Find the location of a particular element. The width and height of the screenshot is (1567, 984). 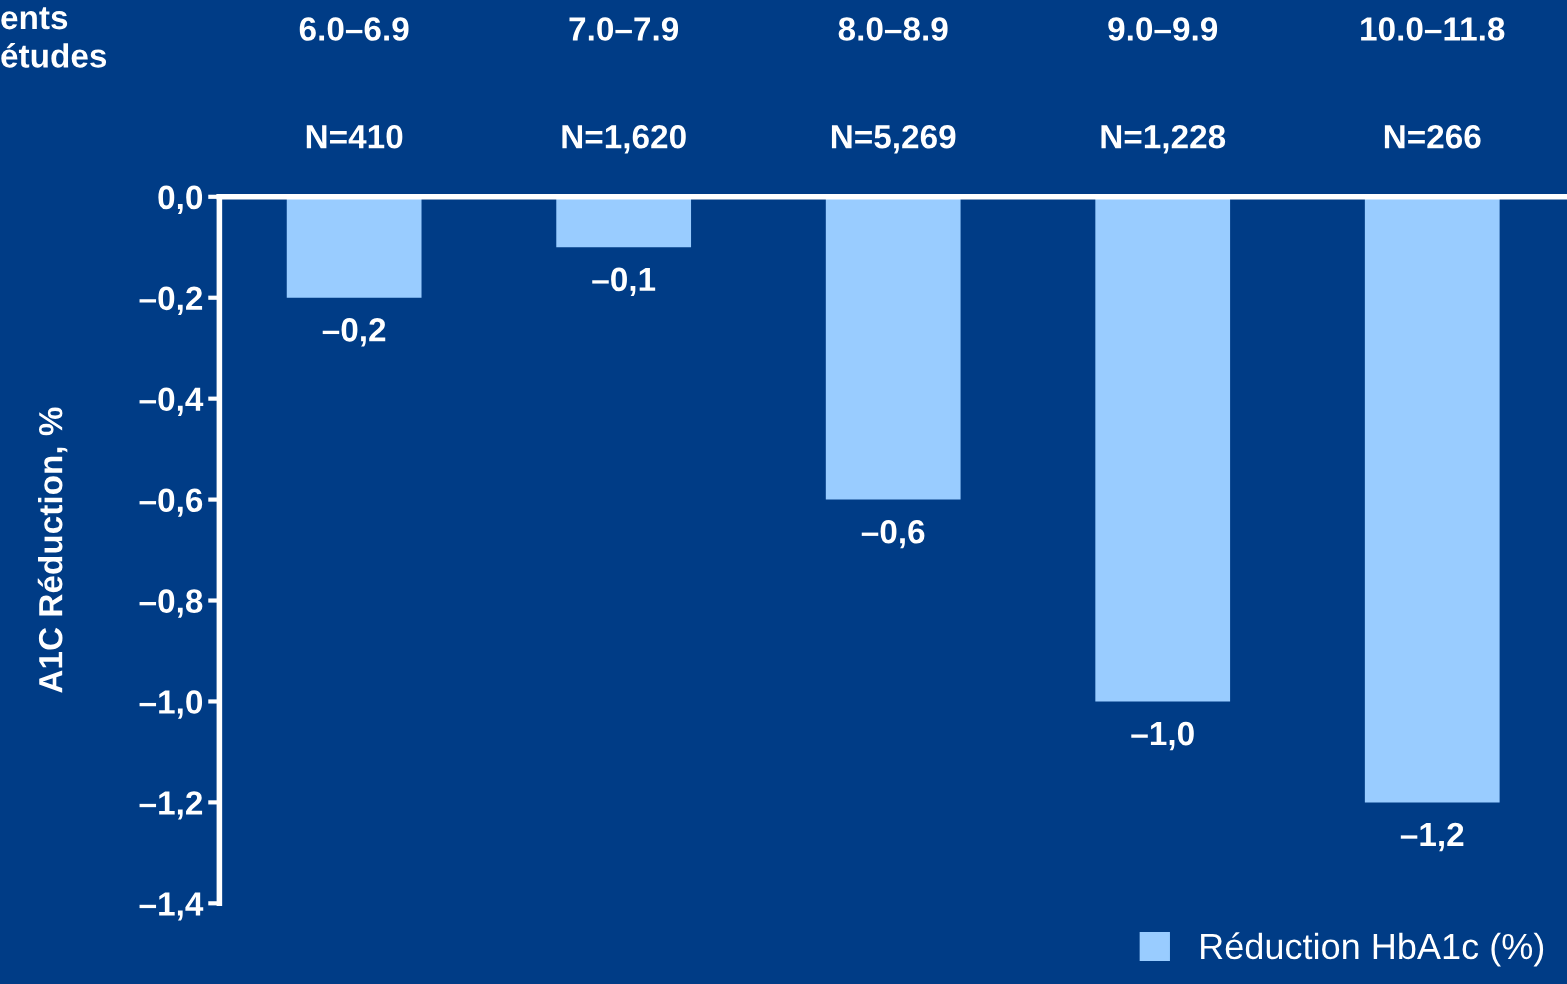

y-tick-label: –1,0 is located at coordinates (171, 704).